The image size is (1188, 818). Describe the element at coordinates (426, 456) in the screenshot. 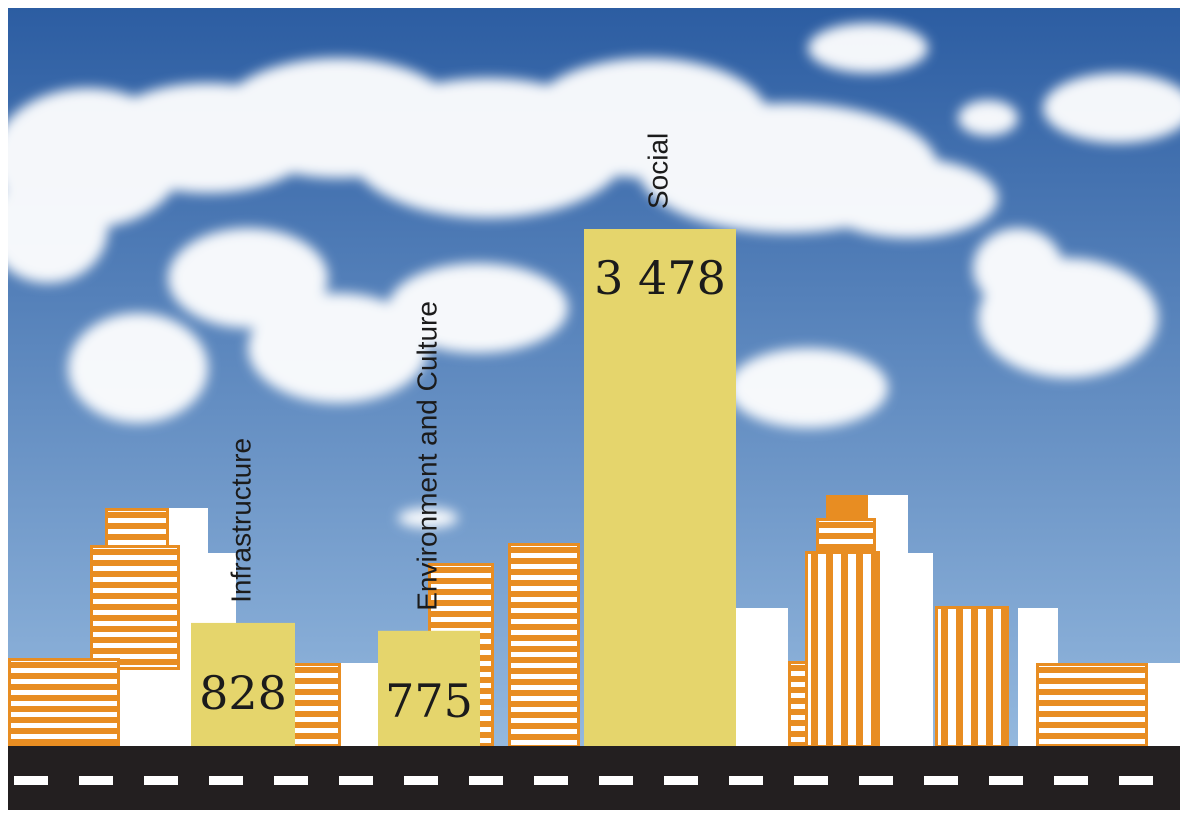

I see `bar-category-label: Environment and Culture` at that location.